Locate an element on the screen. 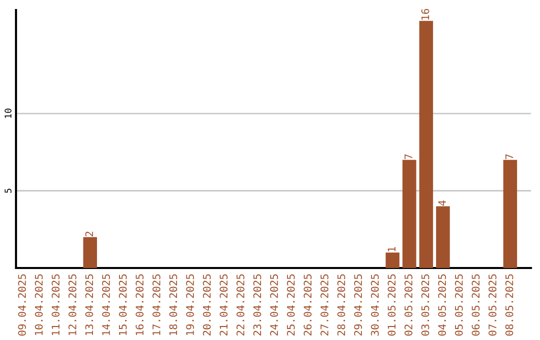 This screenshot has height=340, width=540. x-tick-label: 12.04.2025 is located at coordinates (72, 305).